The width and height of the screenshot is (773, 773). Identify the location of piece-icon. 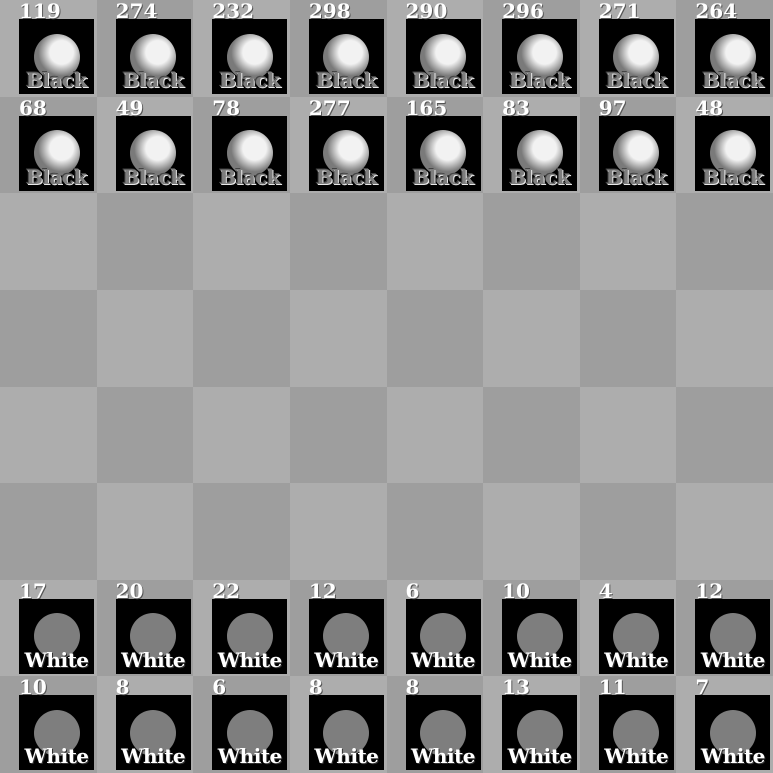
(153, 56).